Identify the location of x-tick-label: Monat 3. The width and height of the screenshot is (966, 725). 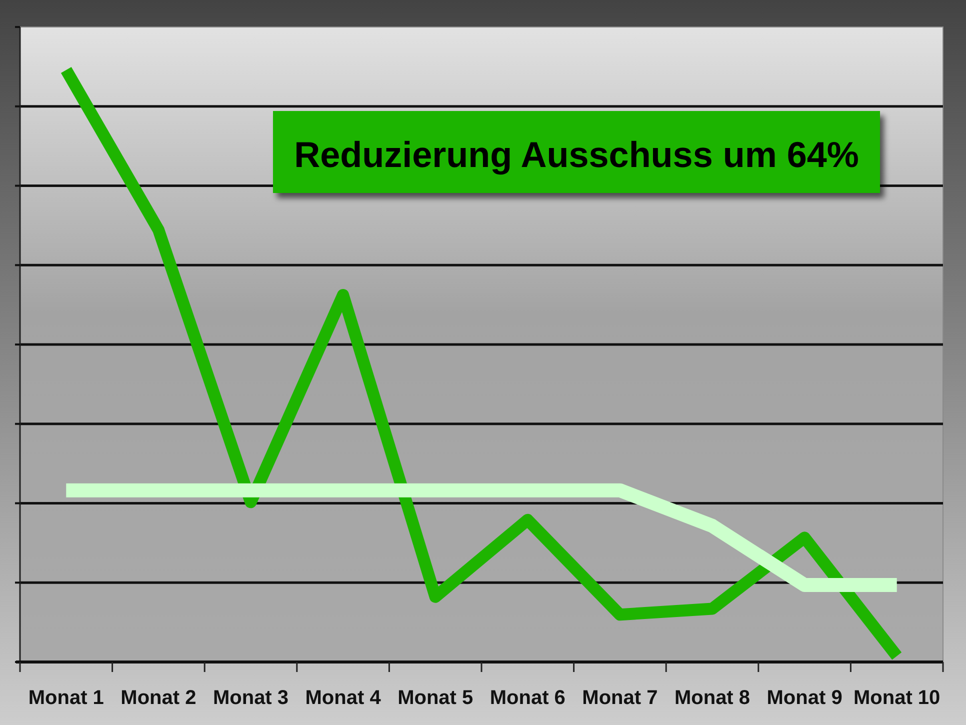
(250, 698).